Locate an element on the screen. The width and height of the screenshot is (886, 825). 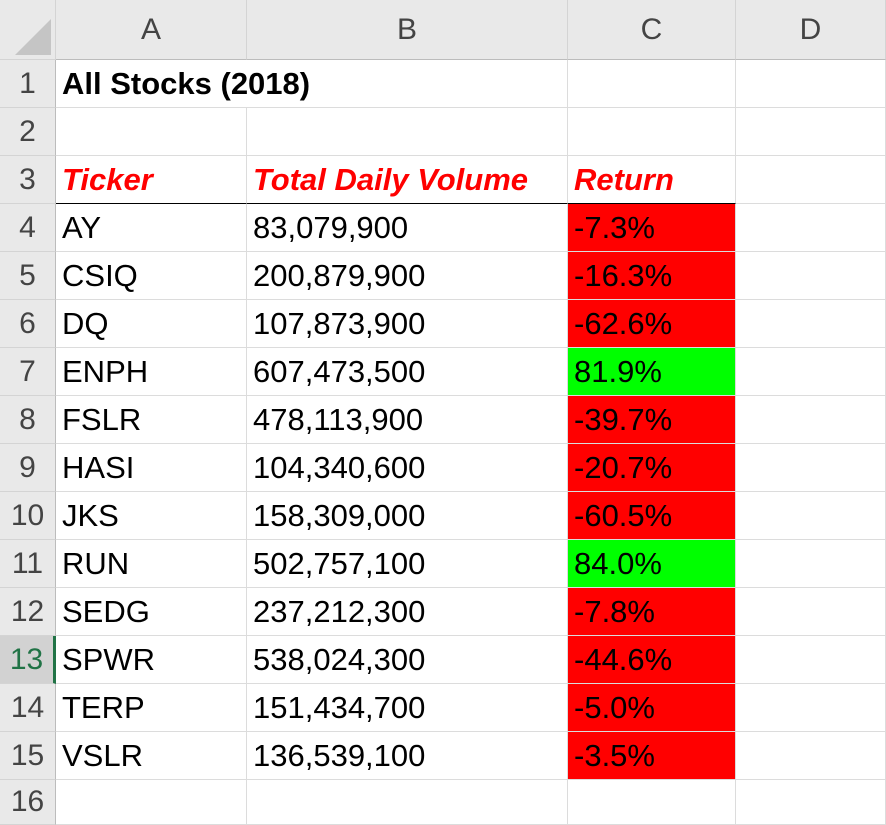
ticker-cell: JKS is located at coordinates (151, 516).